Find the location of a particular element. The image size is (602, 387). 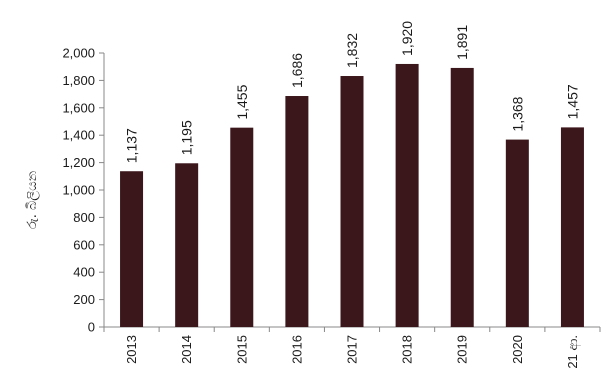

x-tick-label: 2015 is located at coordinates (241, 349).